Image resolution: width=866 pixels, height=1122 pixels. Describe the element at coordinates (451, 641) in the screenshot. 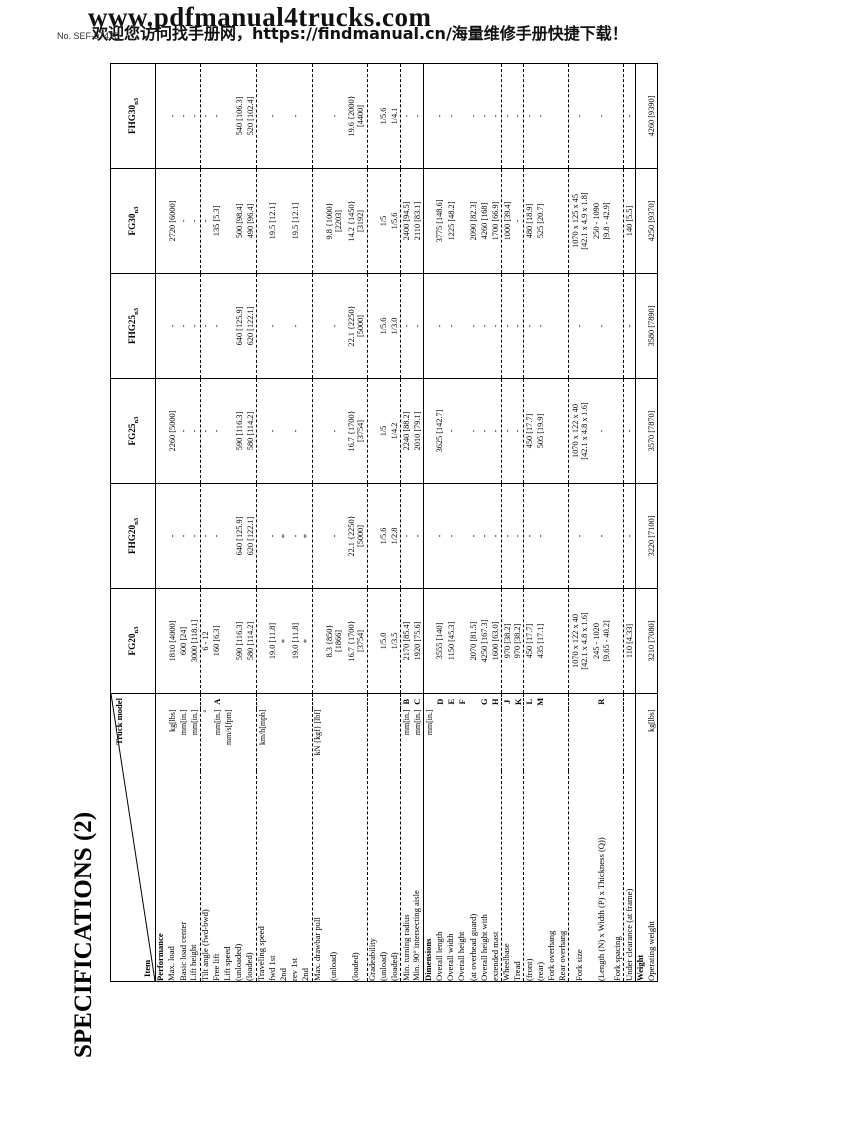

I see `value-cell: 1150 [45.3]` at that location.